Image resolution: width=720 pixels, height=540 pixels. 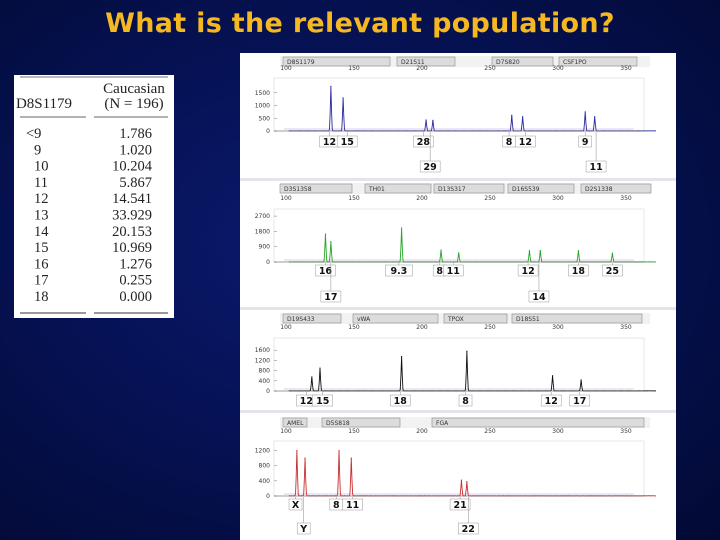 What do you see at coordinates (459, 389) in the screenshot?
I see `allele-bin-band` at bounding box center [459, 389].